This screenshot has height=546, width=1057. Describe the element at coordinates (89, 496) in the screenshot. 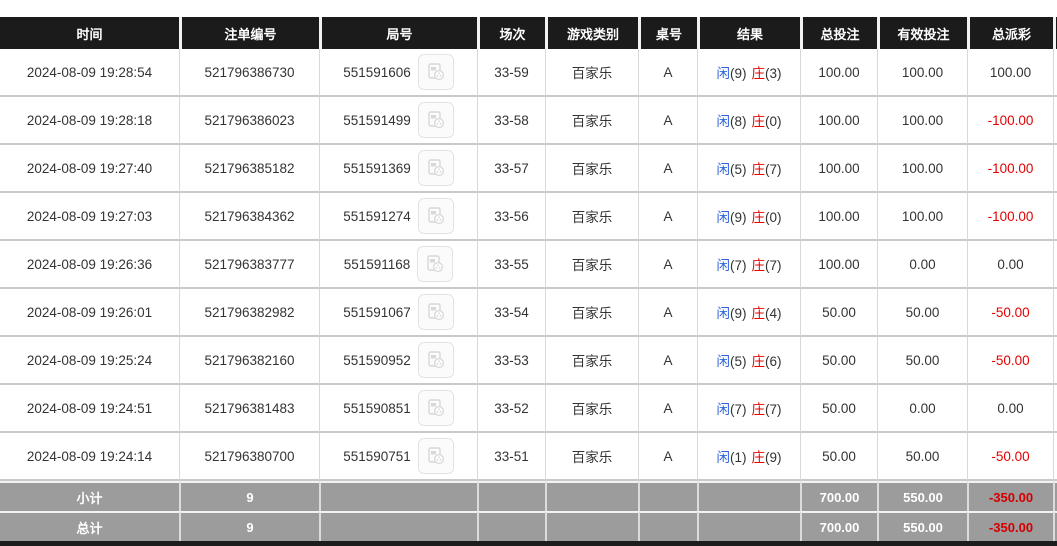

I see `summary-label: 小计` at that location.